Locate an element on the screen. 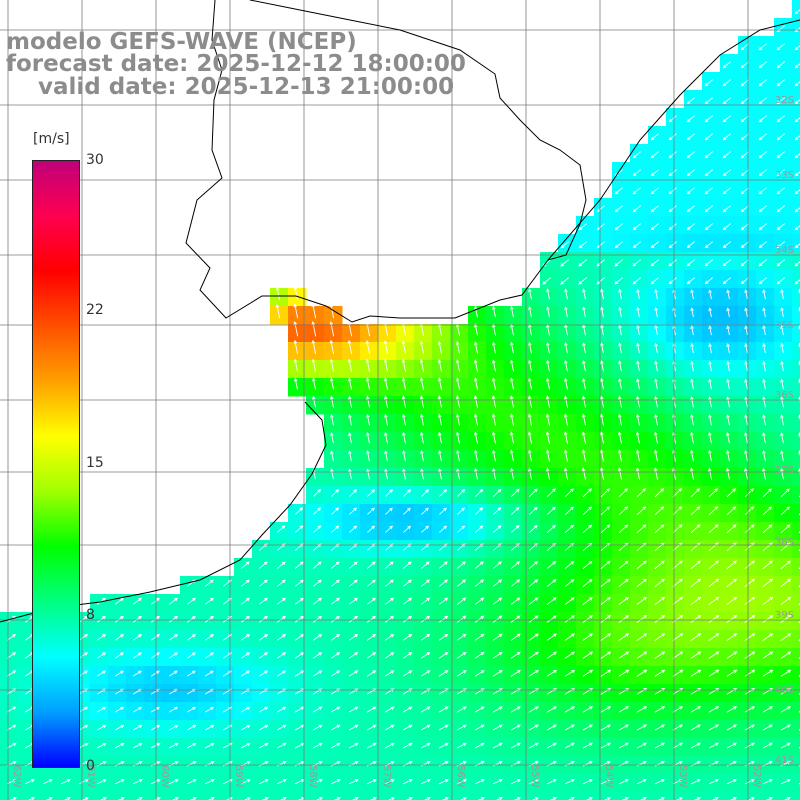  longitude-label: 59W is located at coordinates (238, 776).